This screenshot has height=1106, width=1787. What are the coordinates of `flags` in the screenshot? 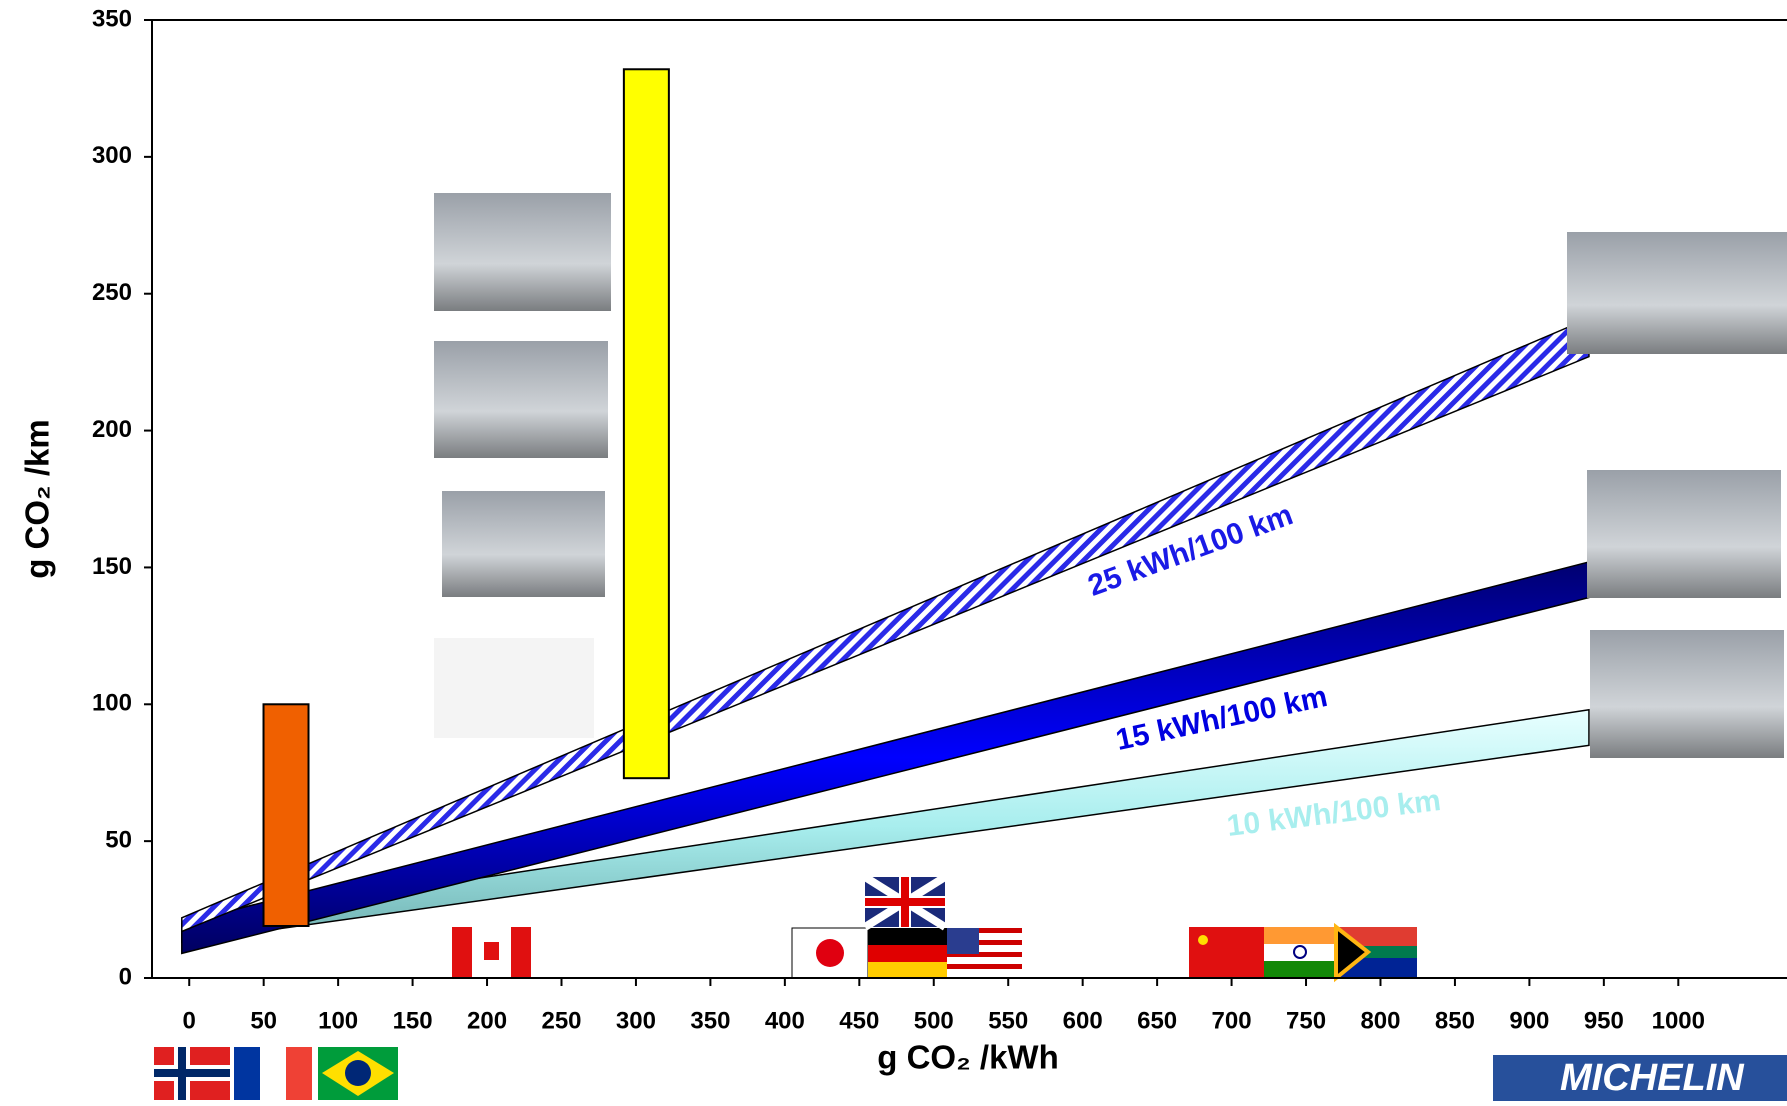 It's located at (785, 986).